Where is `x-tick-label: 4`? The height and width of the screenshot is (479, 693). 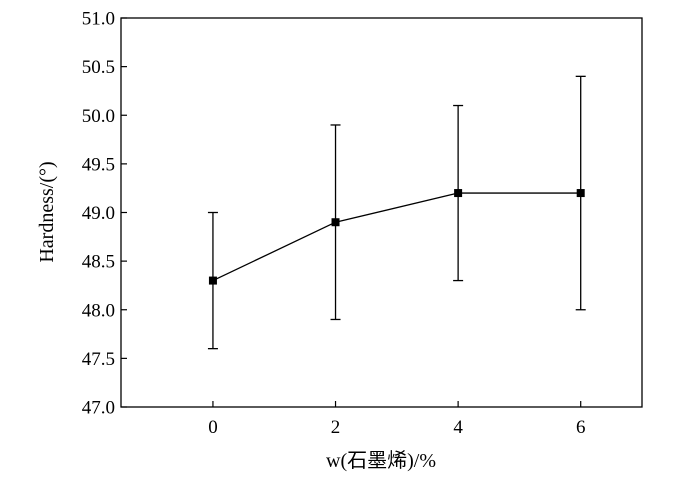
x-tick-label: 4 is located at coordinates (458, 427).